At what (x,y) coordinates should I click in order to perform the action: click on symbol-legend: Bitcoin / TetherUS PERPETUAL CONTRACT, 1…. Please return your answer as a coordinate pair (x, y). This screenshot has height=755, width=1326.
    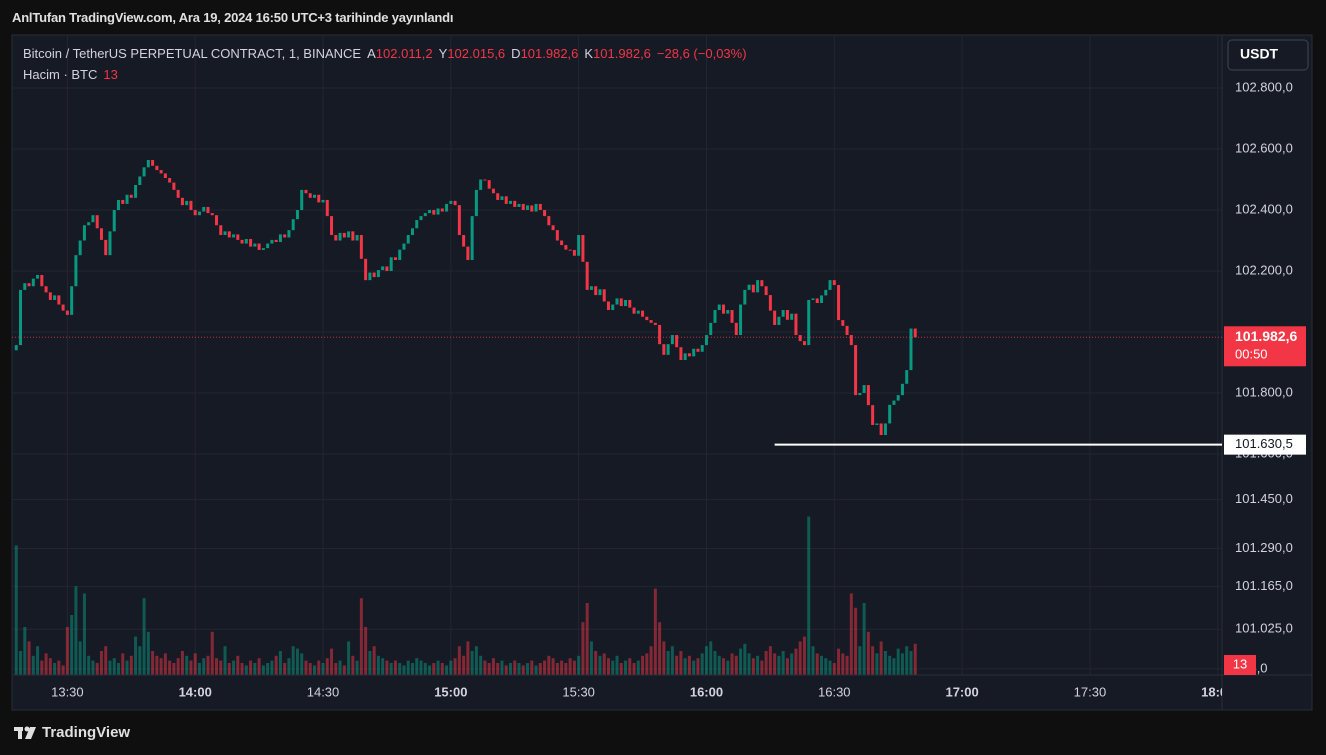
    Looking at the image, I should click on (388, 53).